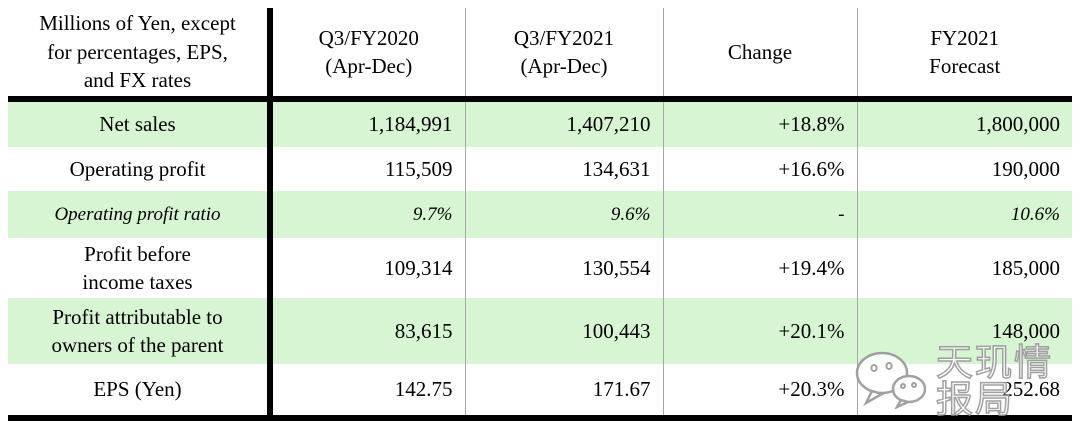 The width and height of the screenshot is (1080, 423). What do you see at coordinates (563, 169) in the screenshot?
I see `cell-value: 134,631` at bounding box center [563, 169].